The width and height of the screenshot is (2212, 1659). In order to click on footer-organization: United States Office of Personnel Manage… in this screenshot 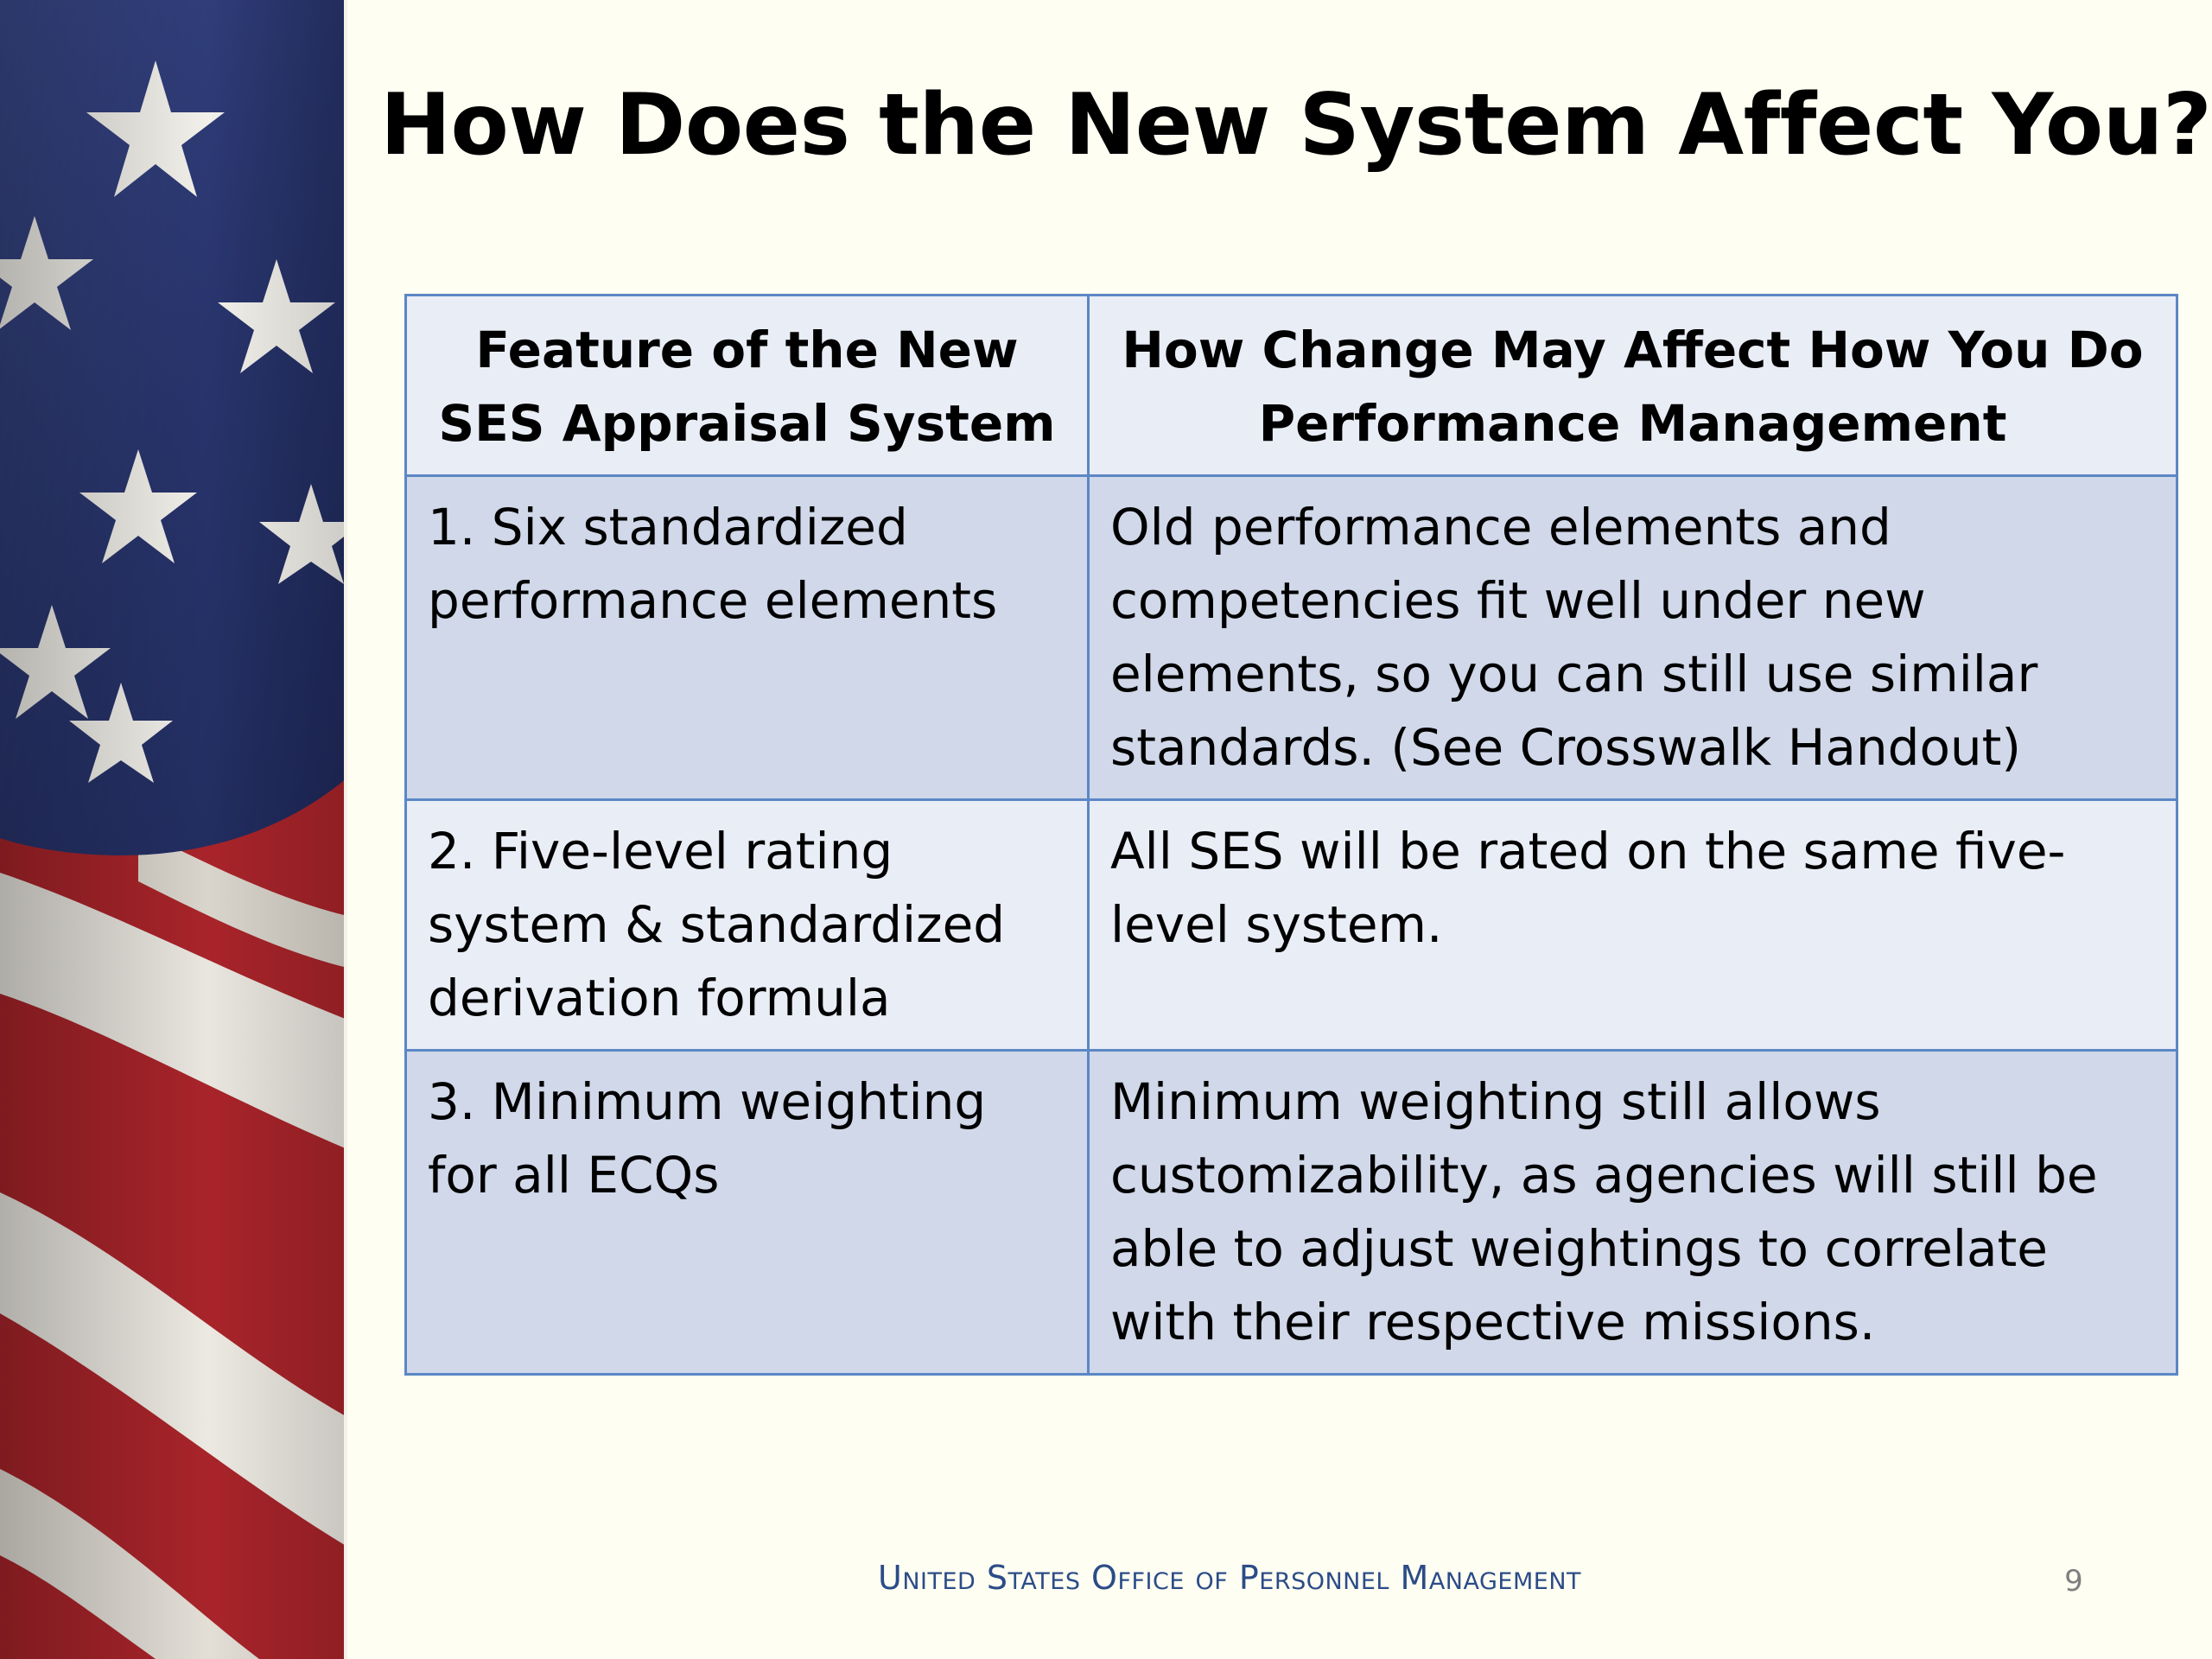, I will do `click(1230, 1578)`.